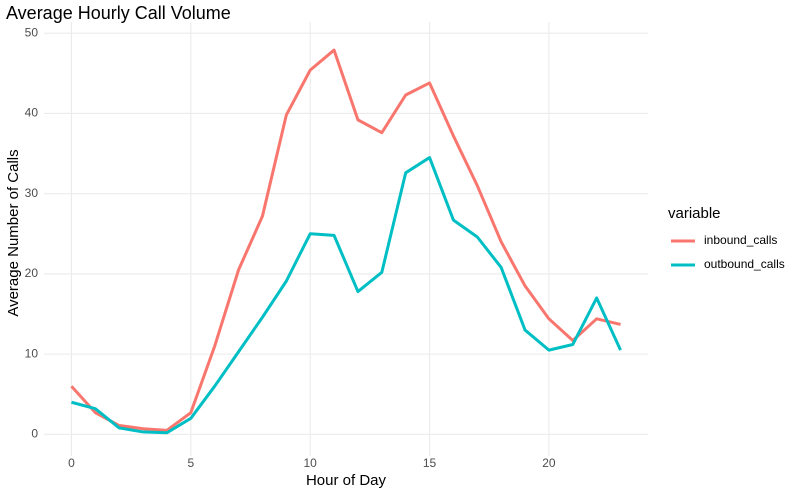  I want to click on y-tick-label: 30, so click(32, 193).